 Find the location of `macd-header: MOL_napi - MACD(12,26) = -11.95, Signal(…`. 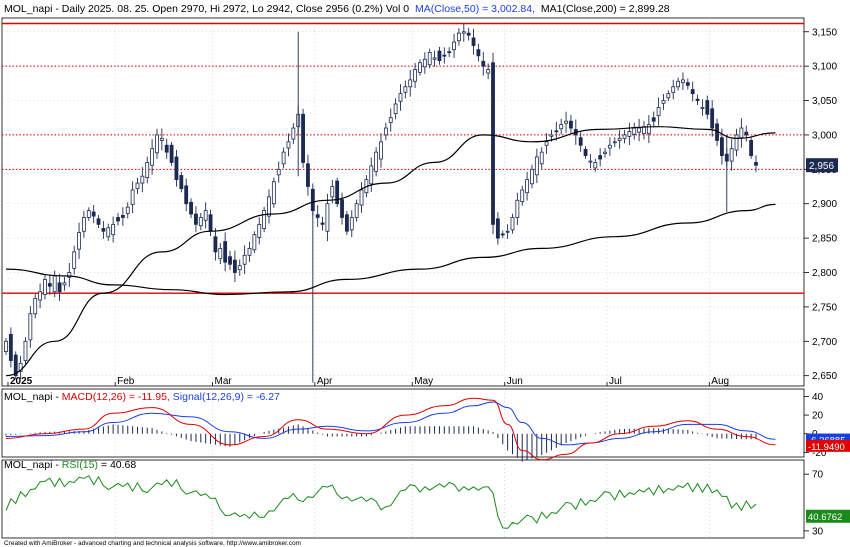

macd-header: MOL_napi - MACD(12,26) = -11.95, Signal(… is located at coordinates (142, 397).